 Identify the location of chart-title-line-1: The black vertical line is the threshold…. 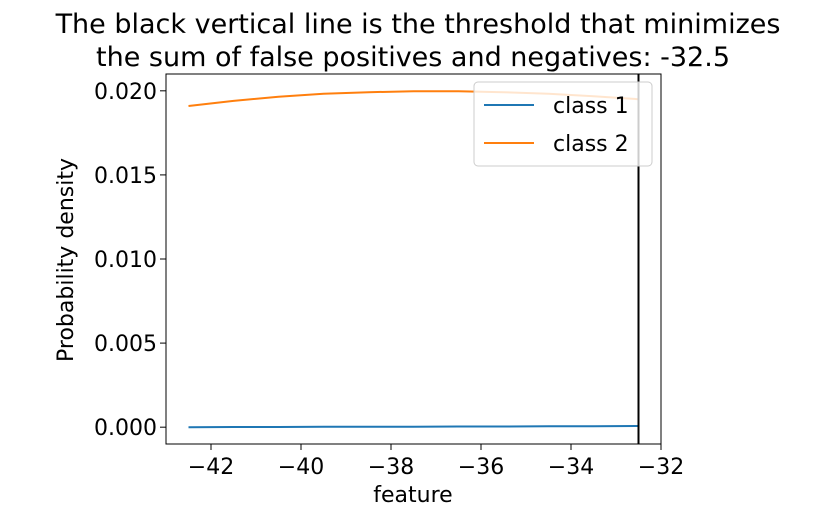
(418, 24).